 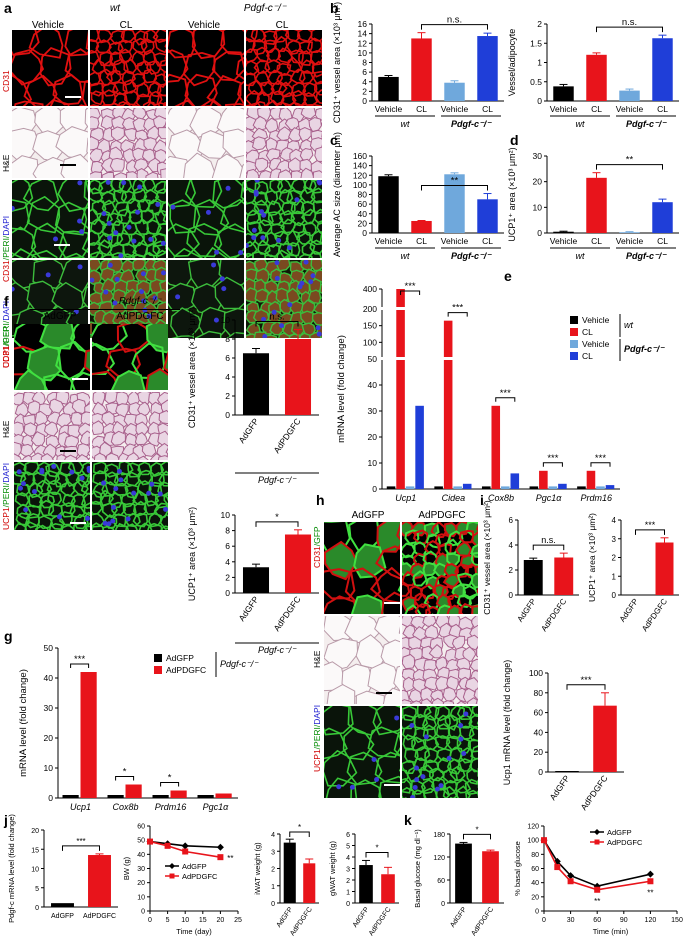 What do you see at coordinates (442, 515) in the screenshot?
I see `h-col-adpdgfc: AdPDGFC` at bounding box center [442, 515].